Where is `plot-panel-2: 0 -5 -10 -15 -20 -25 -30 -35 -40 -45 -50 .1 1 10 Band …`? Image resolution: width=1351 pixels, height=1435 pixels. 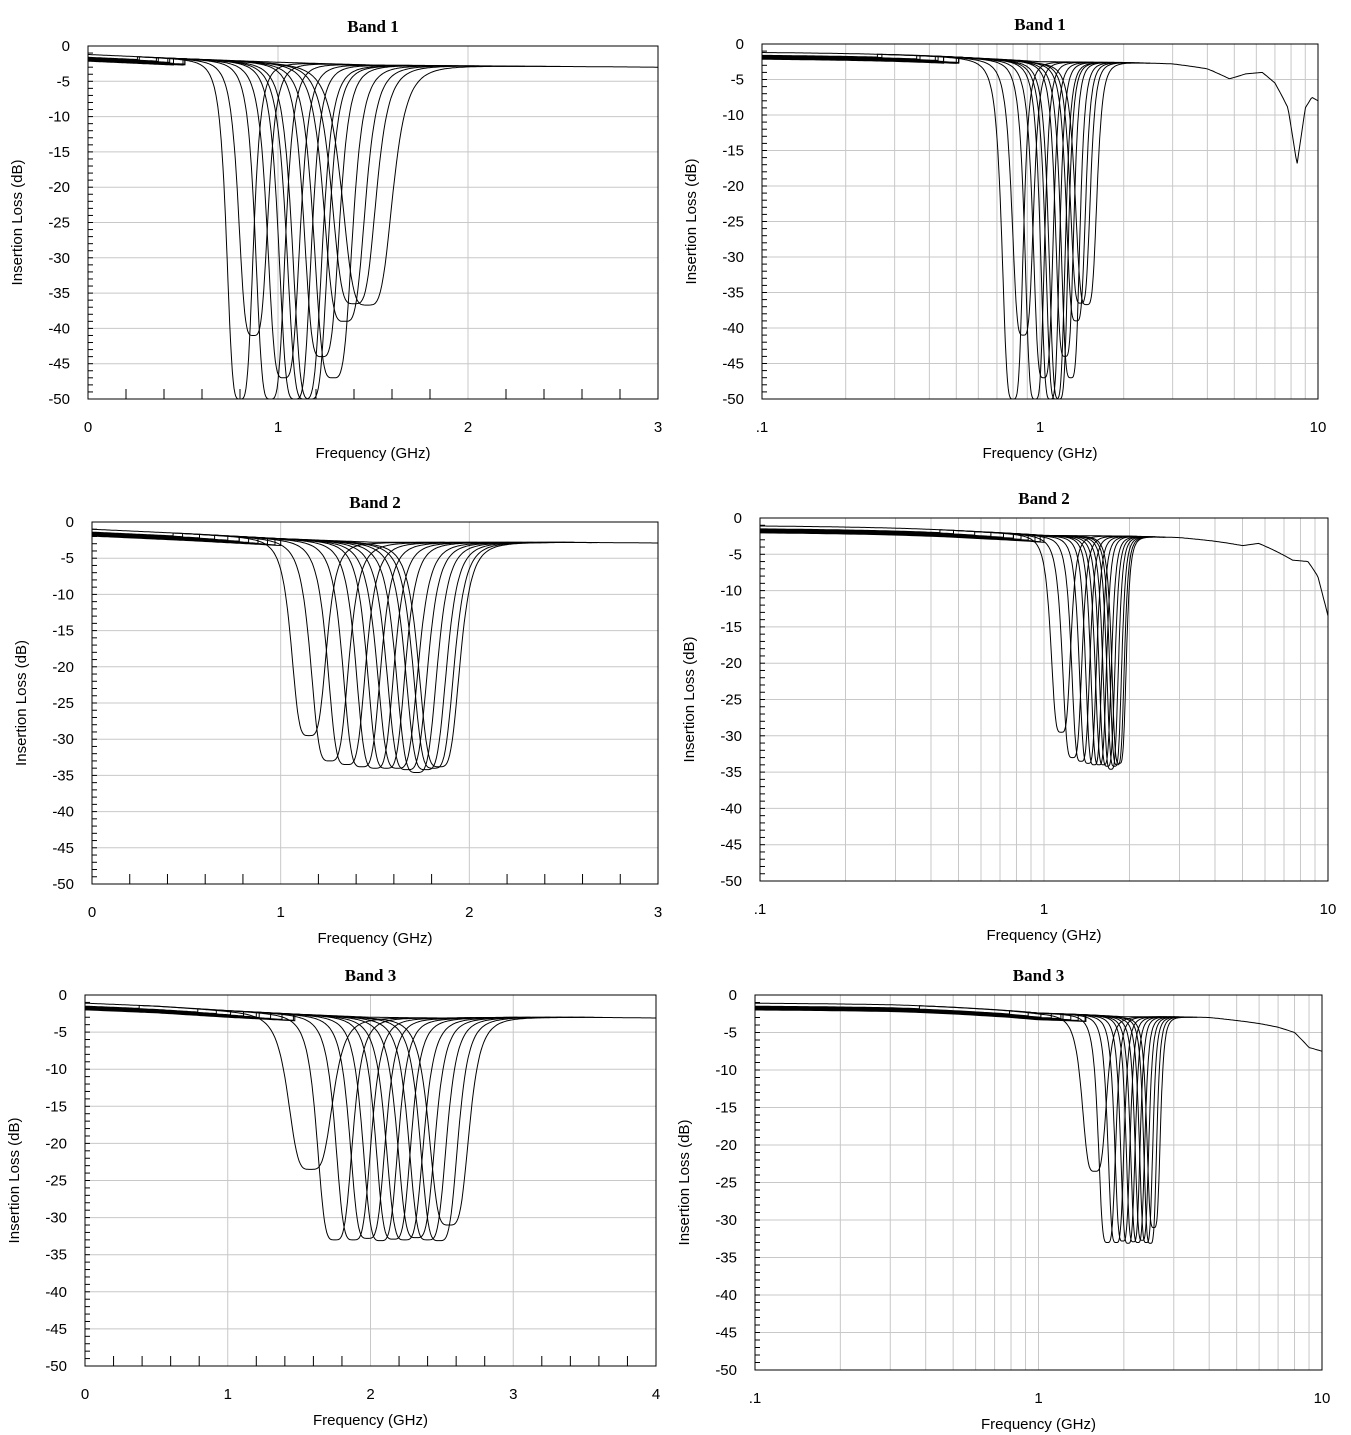
plot-panel-2: 0 -5 -10 -15 -20 -25 -30 -35 -40 -45 -50 .1 1 10 Band … is located at coordinates (1004, 238).